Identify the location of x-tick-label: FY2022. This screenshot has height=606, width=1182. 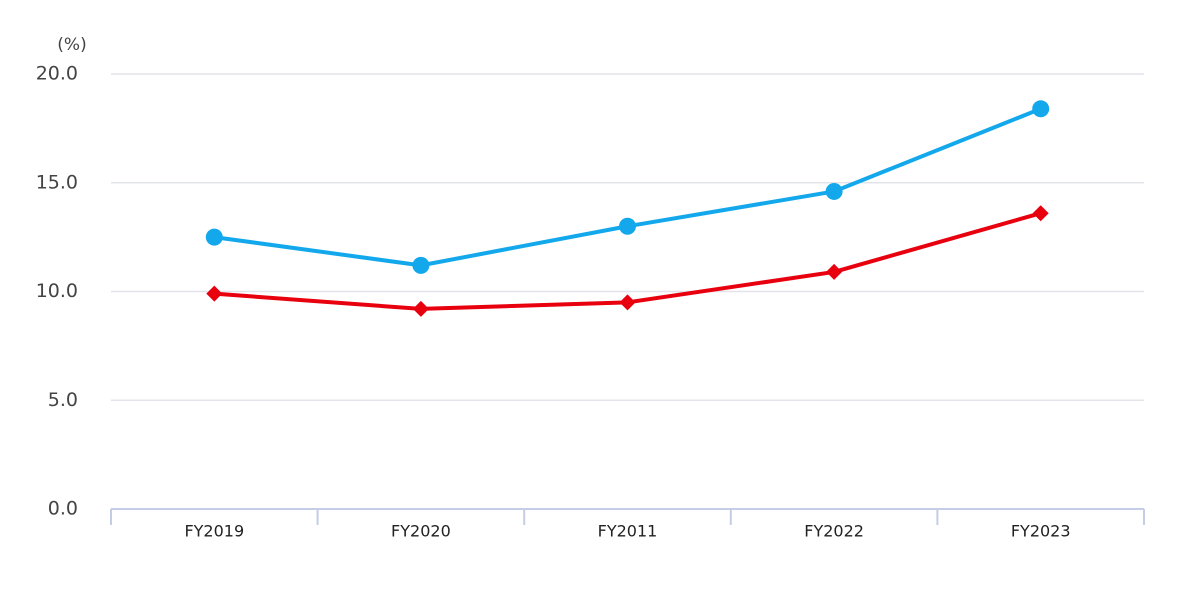
(834, 531).